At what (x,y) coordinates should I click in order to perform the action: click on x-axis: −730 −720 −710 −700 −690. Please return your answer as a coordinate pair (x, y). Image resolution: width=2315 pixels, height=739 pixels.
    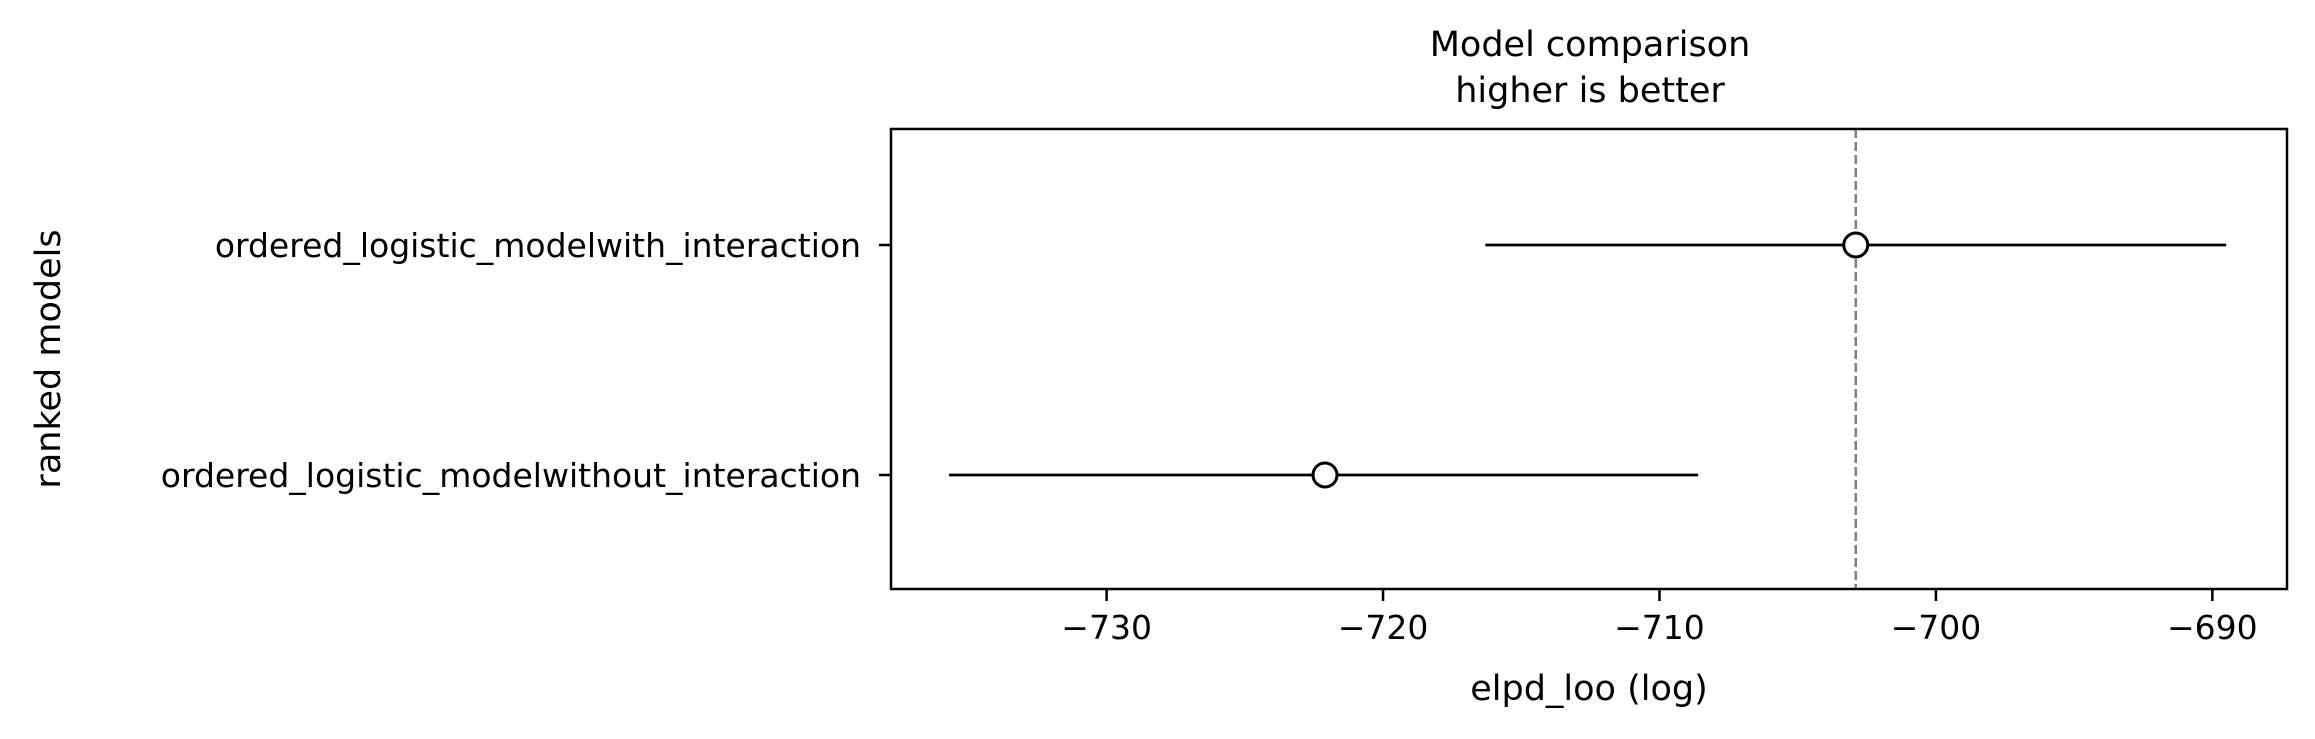
    Looking at the image, I should click on (1659, 618).